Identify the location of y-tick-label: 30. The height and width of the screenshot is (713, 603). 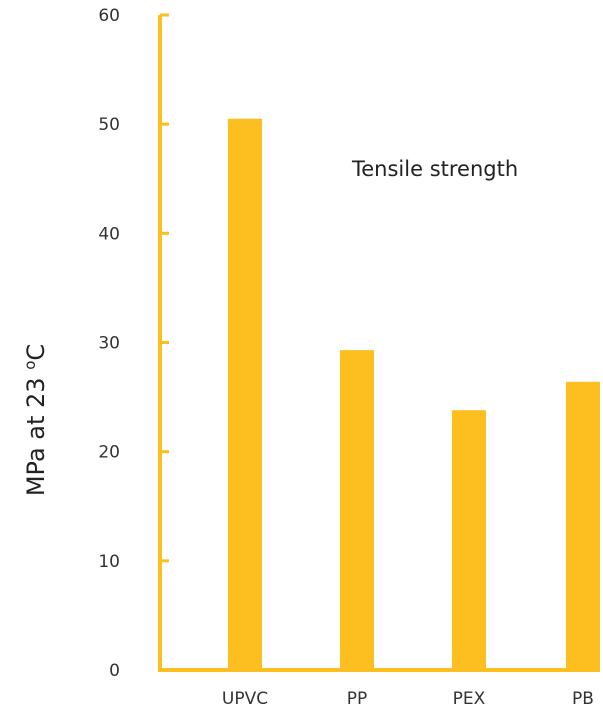
(109, 344).